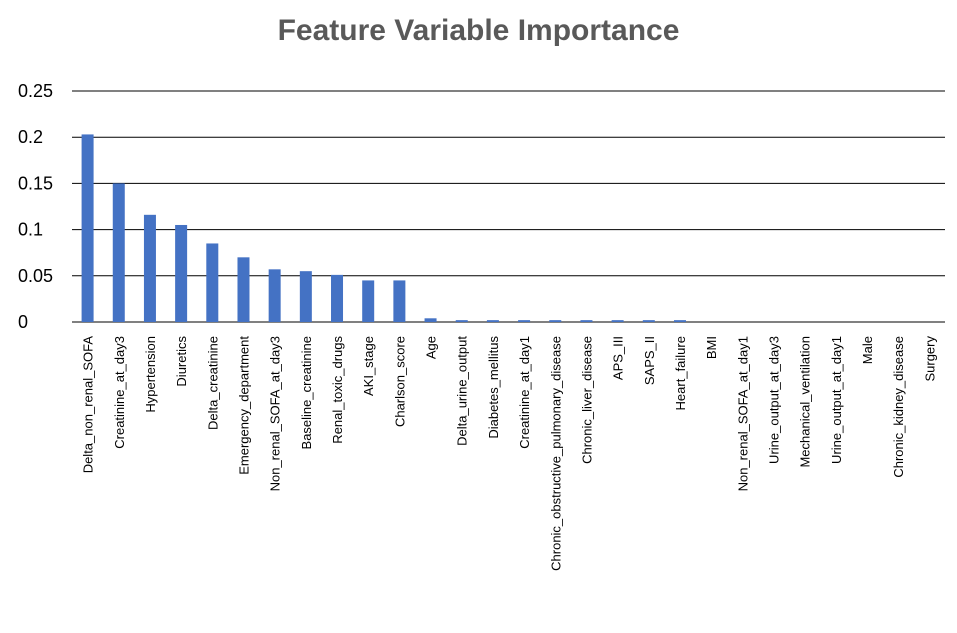 The image size is (957, 633). I want to click on bar-non-renal-sofa-at-day3, so click(274, 295).